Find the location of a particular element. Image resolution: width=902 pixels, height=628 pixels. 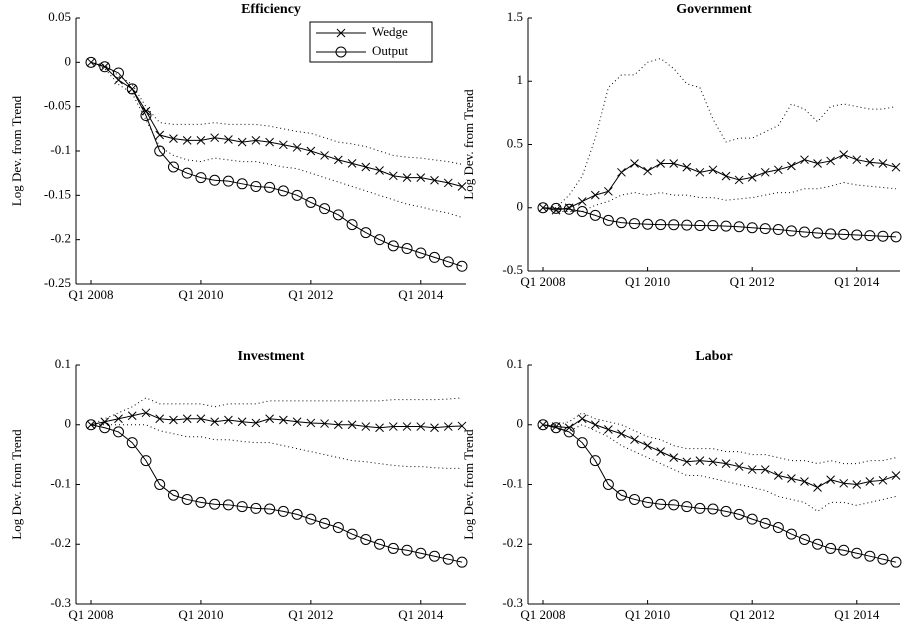

y-tick-label: 0 is located at coordinates (68, 60).